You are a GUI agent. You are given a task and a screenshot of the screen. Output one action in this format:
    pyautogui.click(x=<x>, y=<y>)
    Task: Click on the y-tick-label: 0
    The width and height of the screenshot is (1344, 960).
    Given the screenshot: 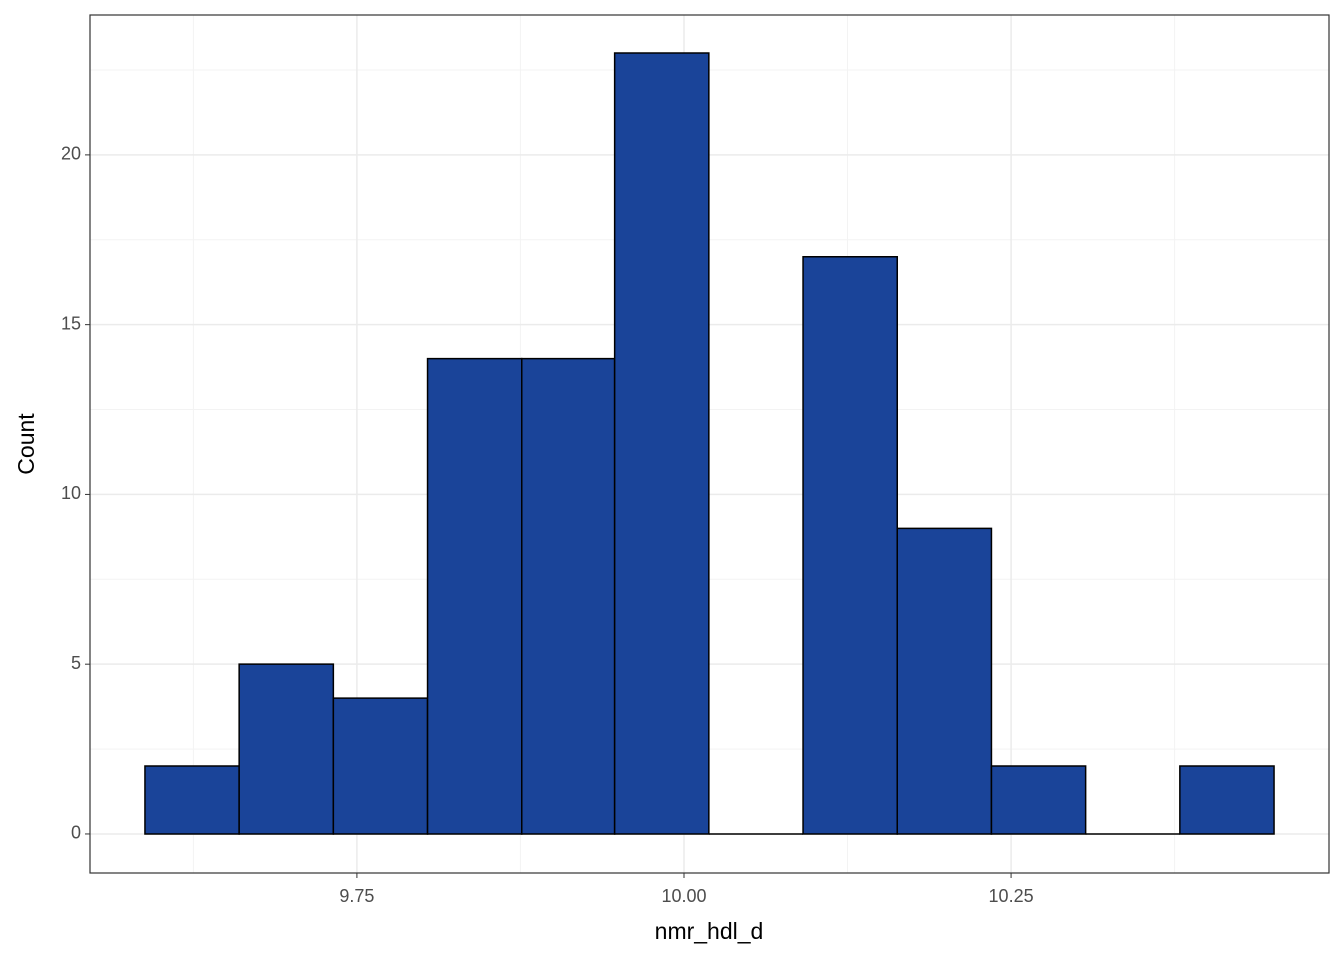 What is the action you would take?
    pyautogui.click(x=76, y=833)
    